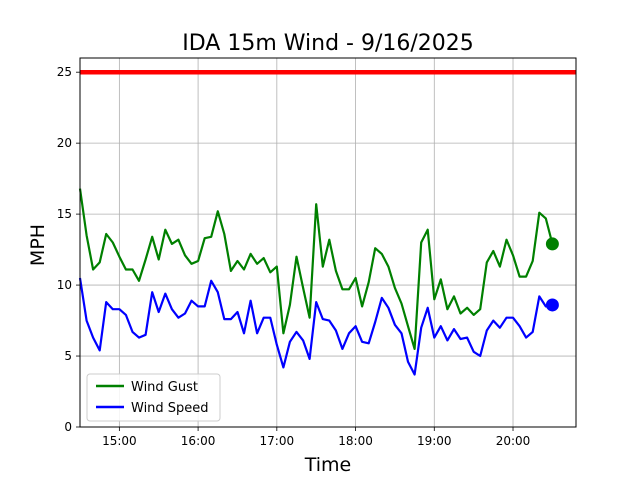 This screenshot has width=640, height=480. What do you see at coordinates (164, 387) in the screenshot?
I see `legend-label-gust: Wind Gust` at bounding box center [164, 387].